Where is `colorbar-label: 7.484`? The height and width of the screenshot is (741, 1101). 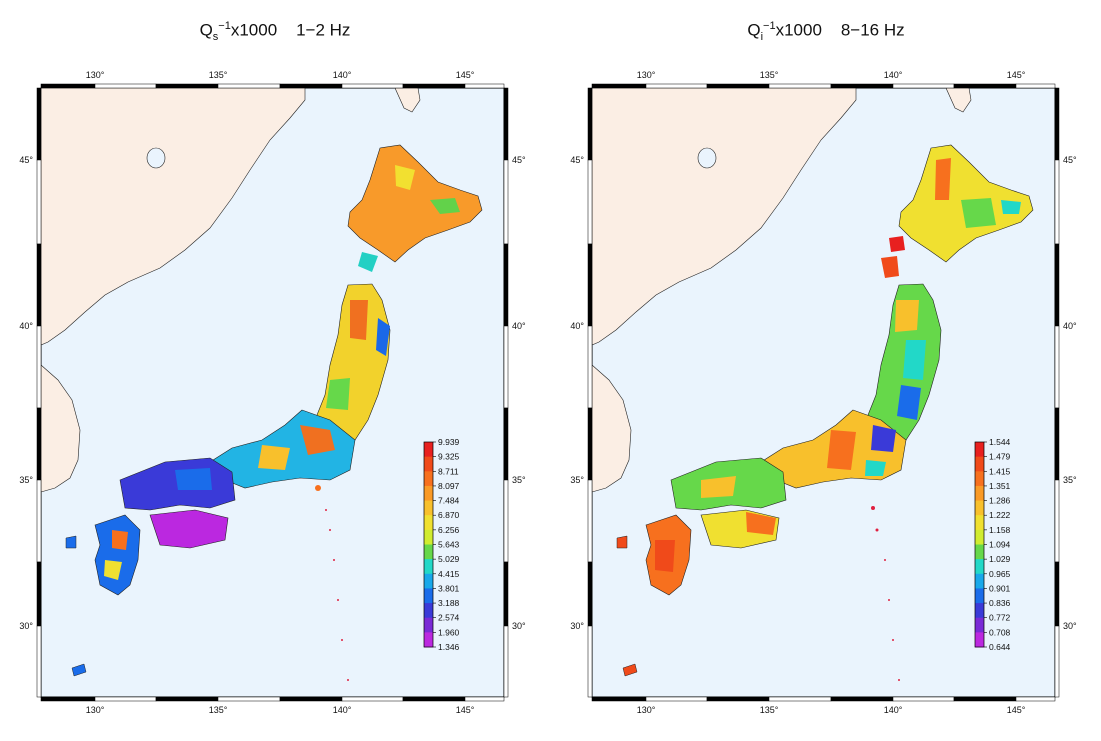
colorbar-label: 7.484 is located at coordinates (449, 501).